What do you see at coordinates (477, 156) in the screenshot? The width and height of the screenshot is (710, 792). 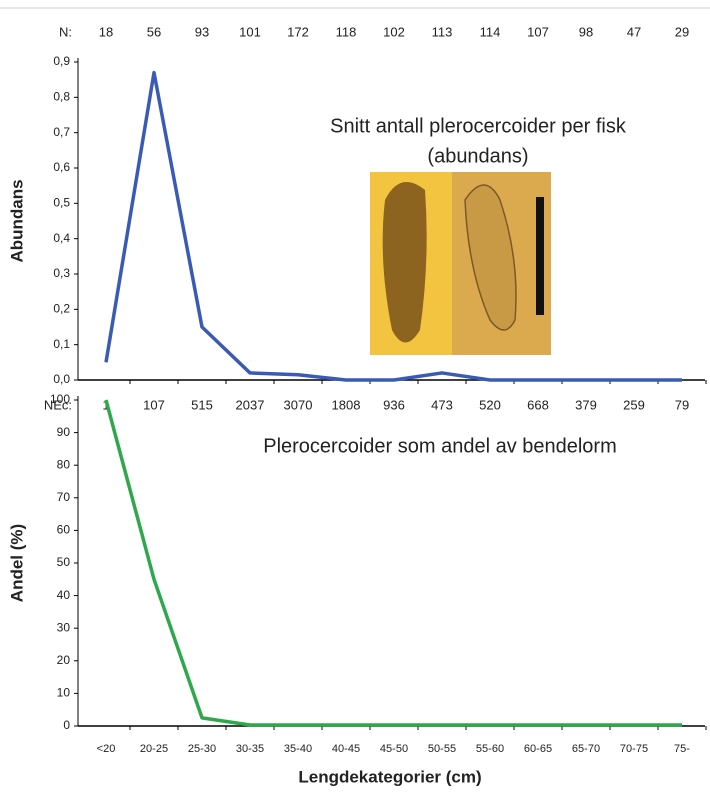 I see `chart-subtitle: (abundans)` at bounding box center [477, 156].